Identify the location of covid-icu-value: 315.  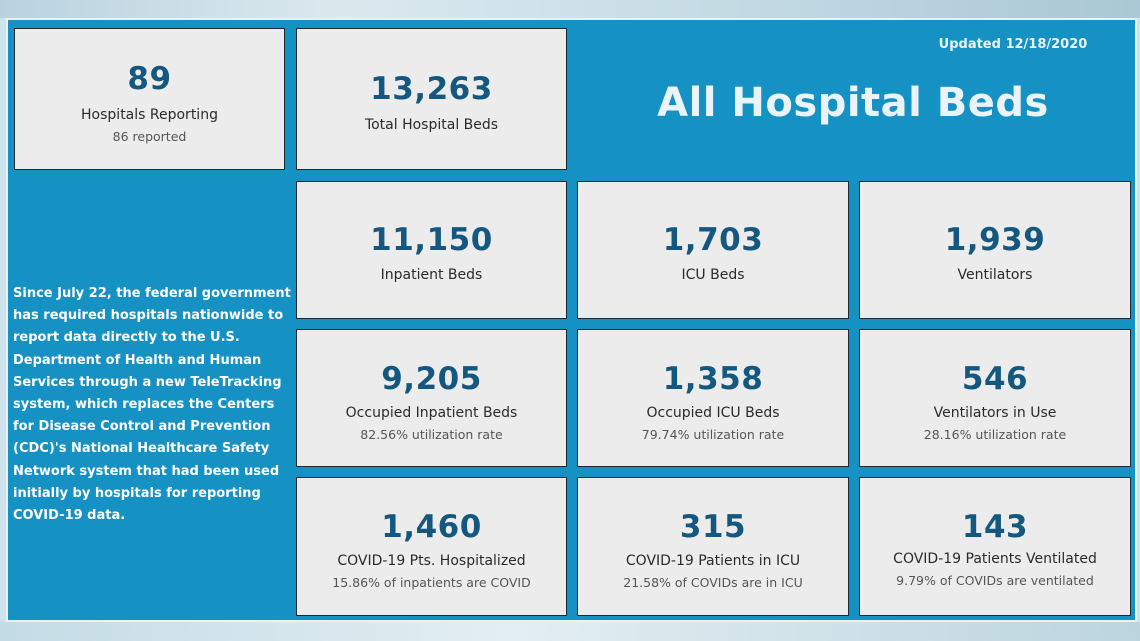
(713, 527).